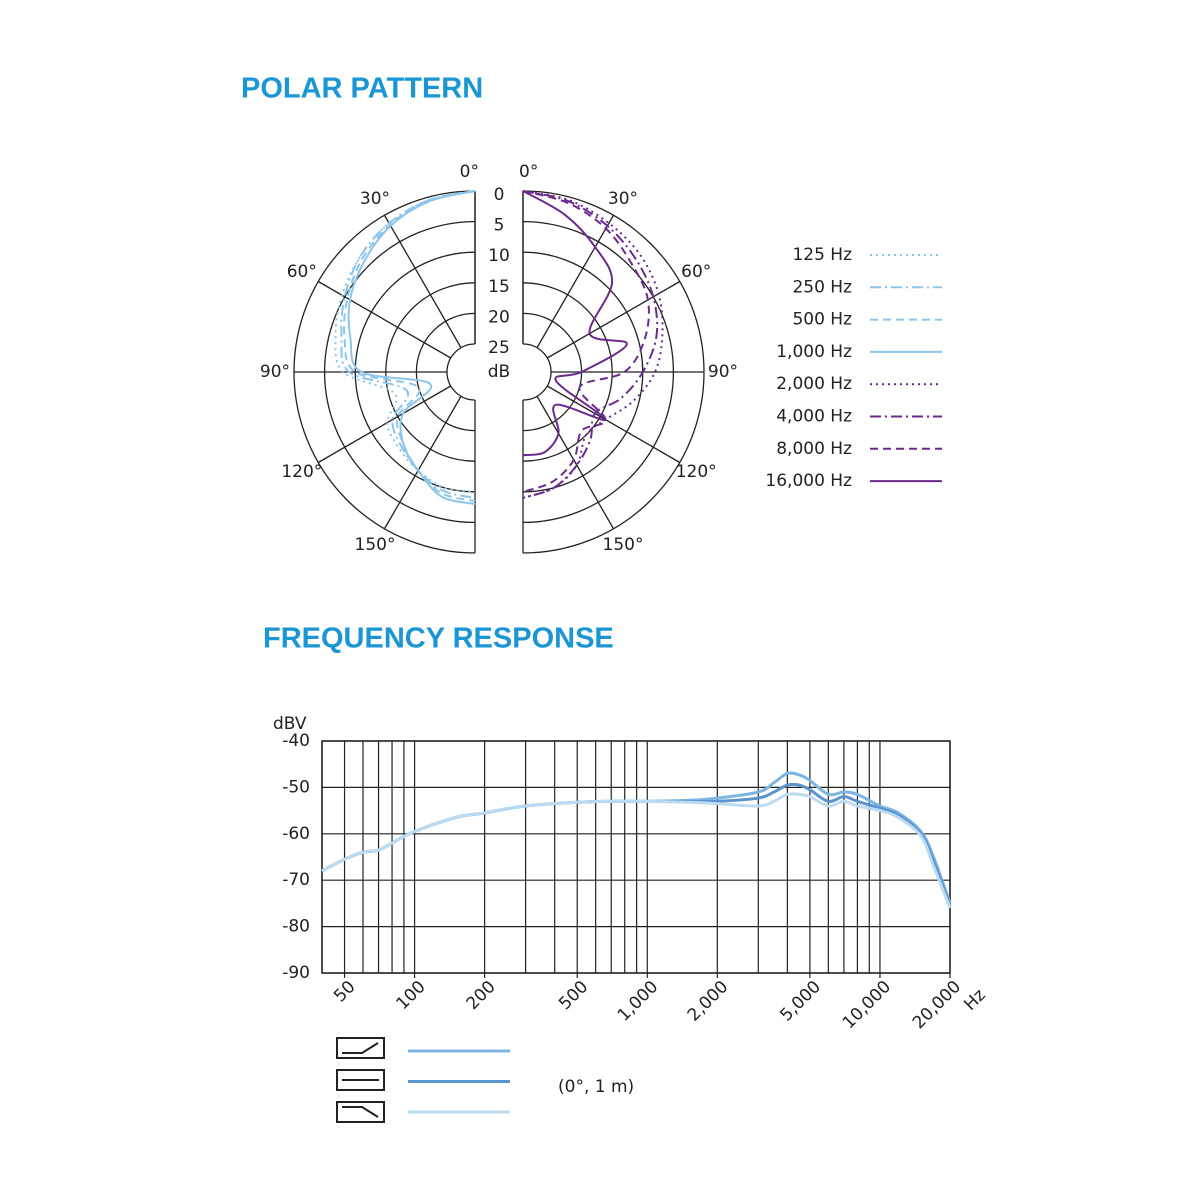 This screenshot has width=1196, height=1200. Describe the element at coordinates (499, 226) in the screenshot. I see `r-tick-label: 5` at that location.